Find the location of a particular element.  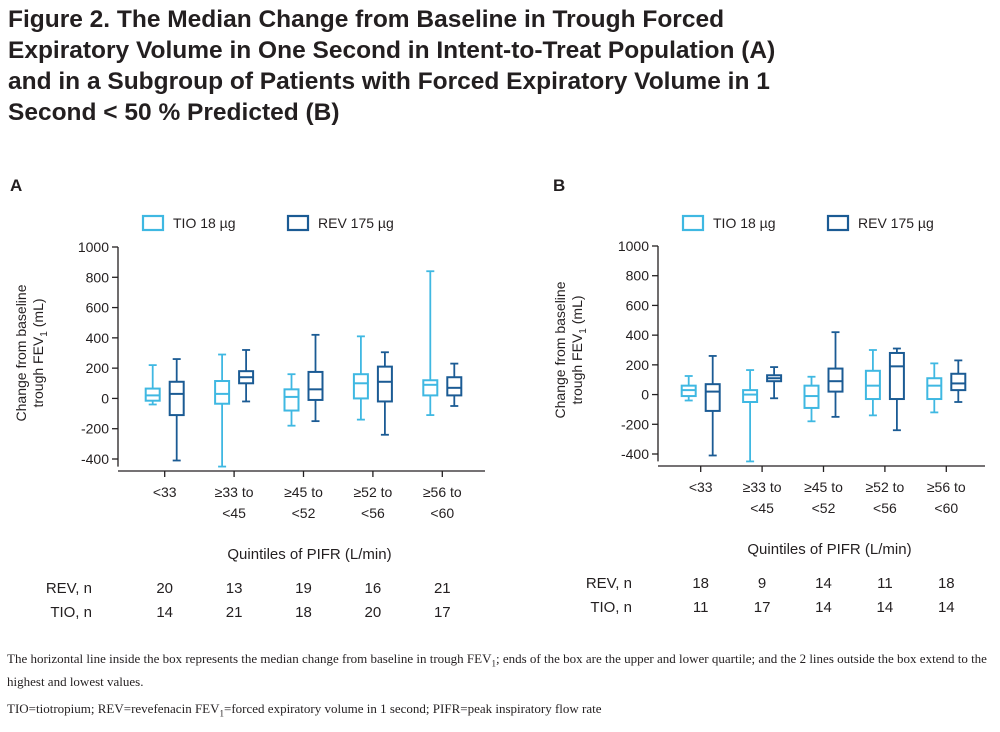

y-tick-label: 1000 is located at coordinates (633, 246).